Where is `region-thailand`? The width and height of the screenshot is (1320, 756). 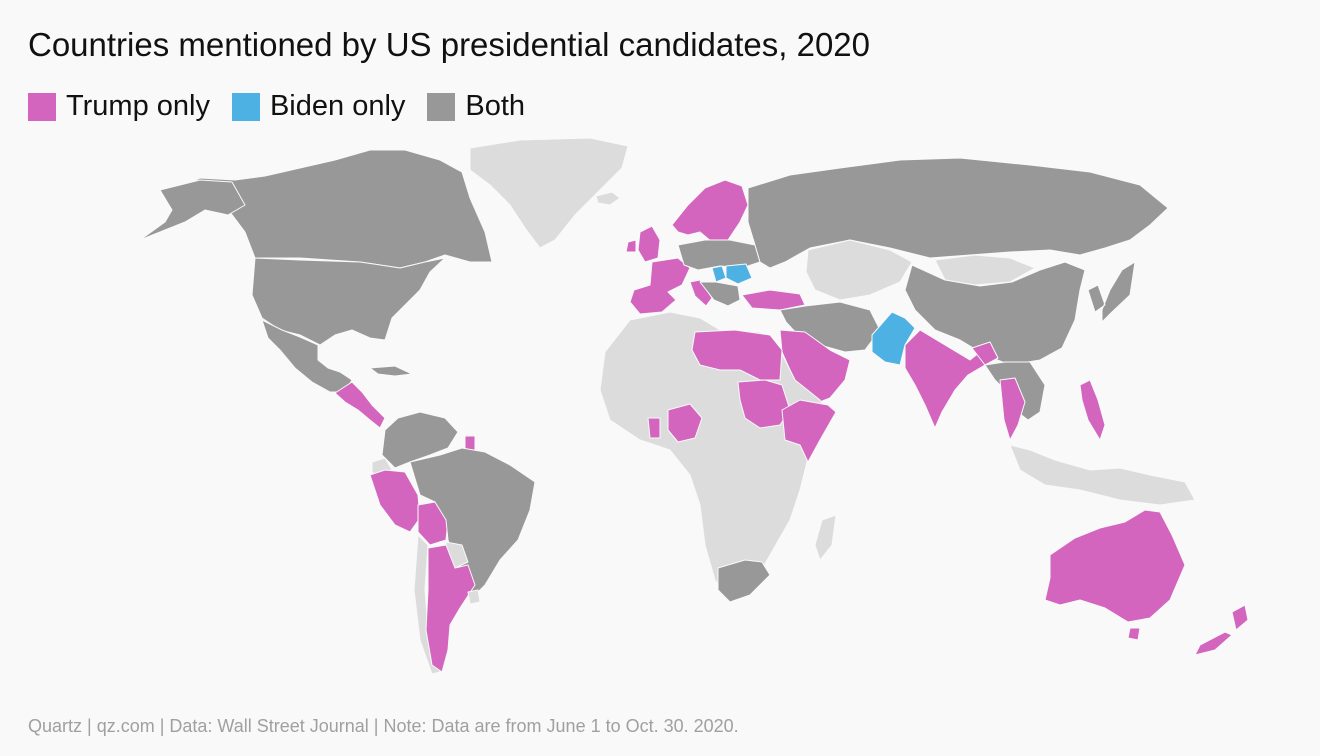
region-thailand is located at coordinates (1012, 409).